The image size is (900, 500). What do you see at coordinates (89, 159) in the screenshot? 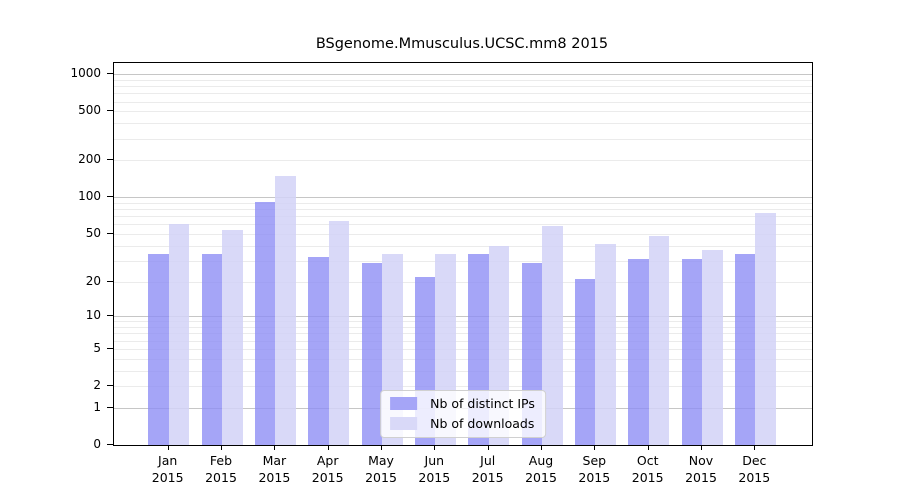
I see `y-tick-label: 200` at bounding box center [89, 159].